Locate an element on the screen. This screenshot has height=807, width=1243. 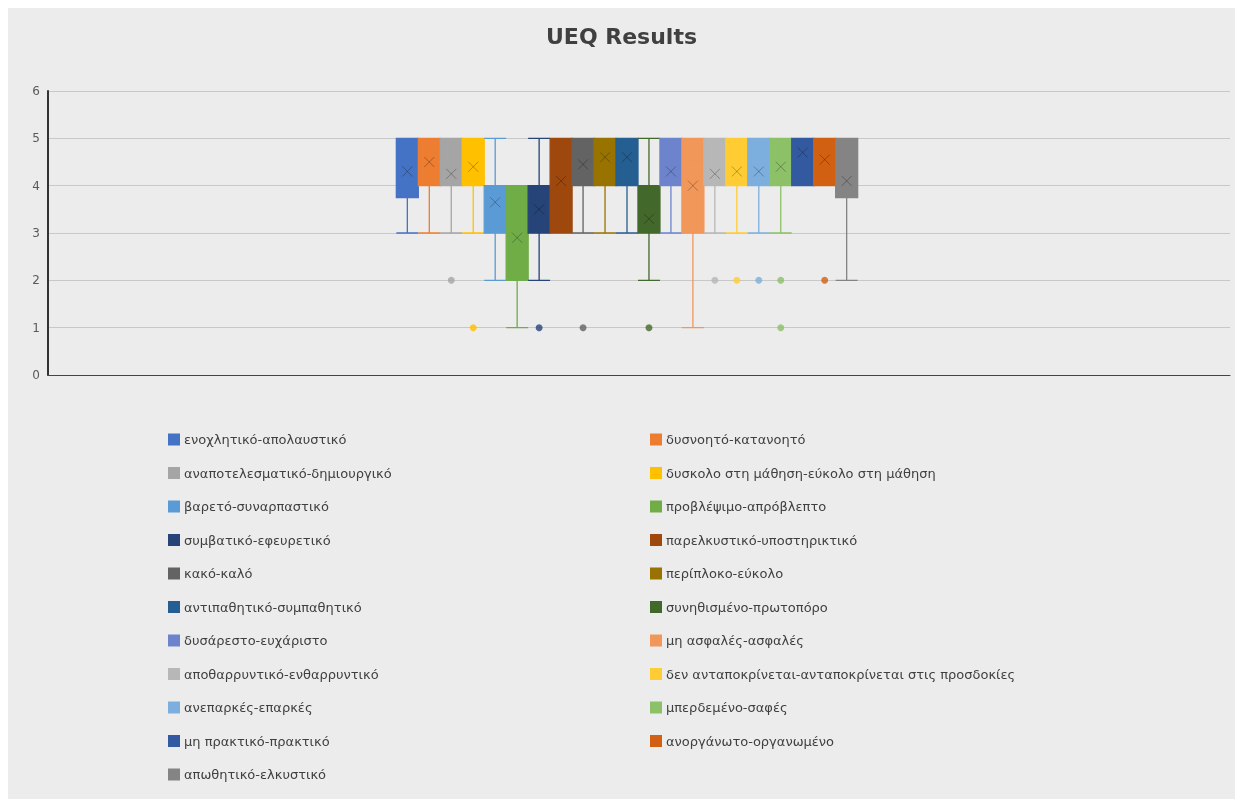
legend-label: ανεπαρκές-επαρκές is located at coordinates (248, 707).